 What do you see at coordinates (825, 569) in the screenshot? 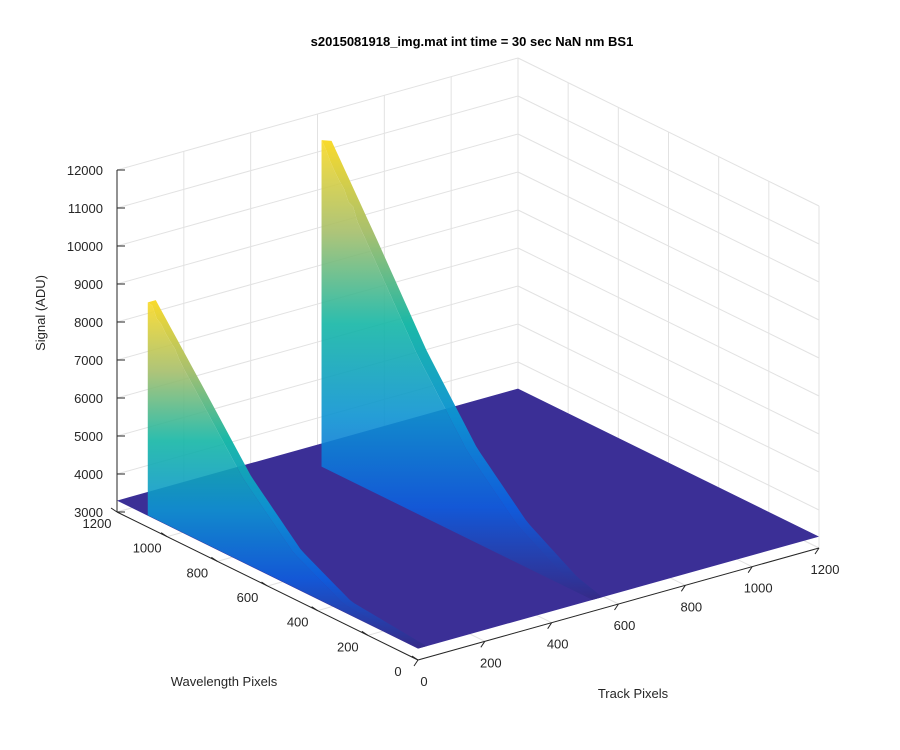
I see `x-tick-label: 1200` at bounding box center [825, 569].